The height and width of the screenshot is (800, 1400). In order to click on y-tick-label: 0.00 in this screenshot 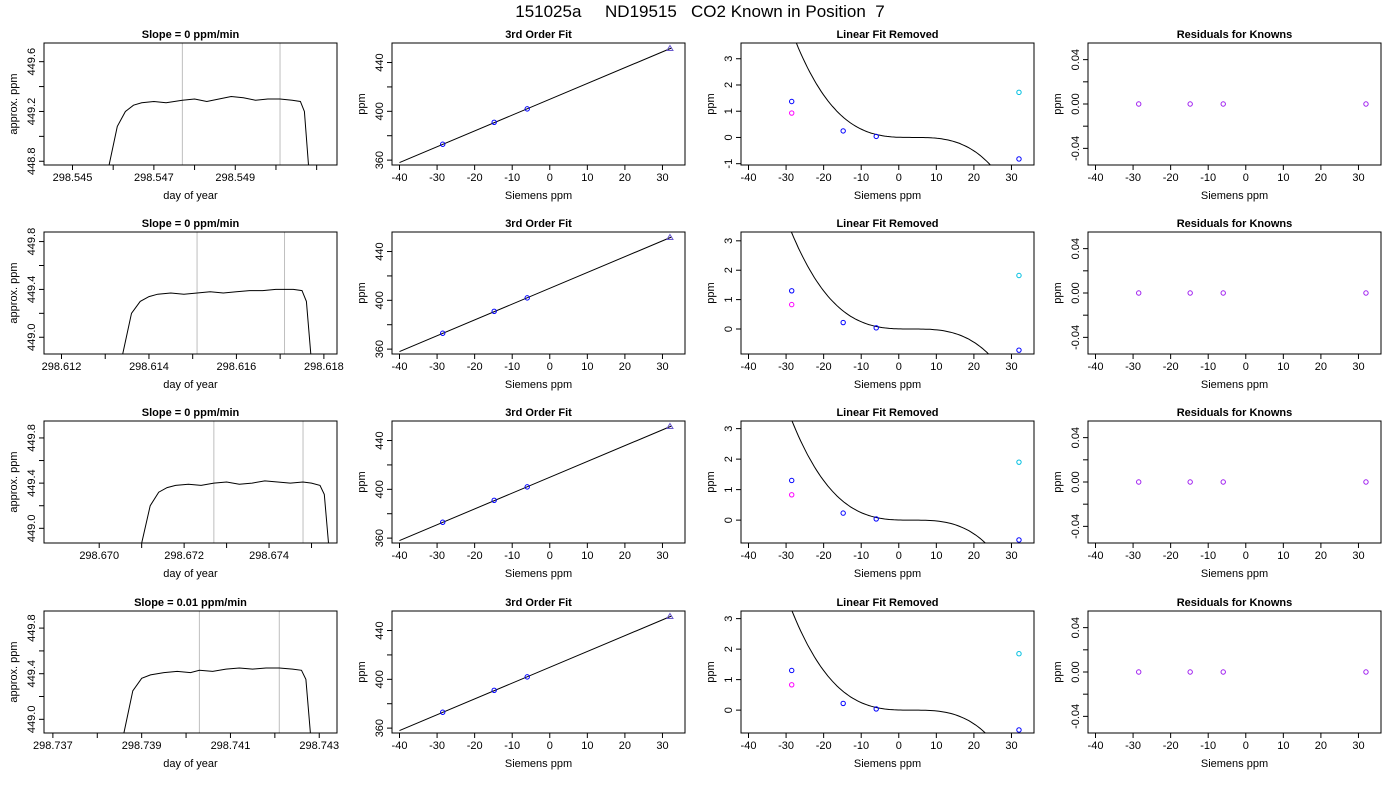, I will do `click(1076, 481)`.